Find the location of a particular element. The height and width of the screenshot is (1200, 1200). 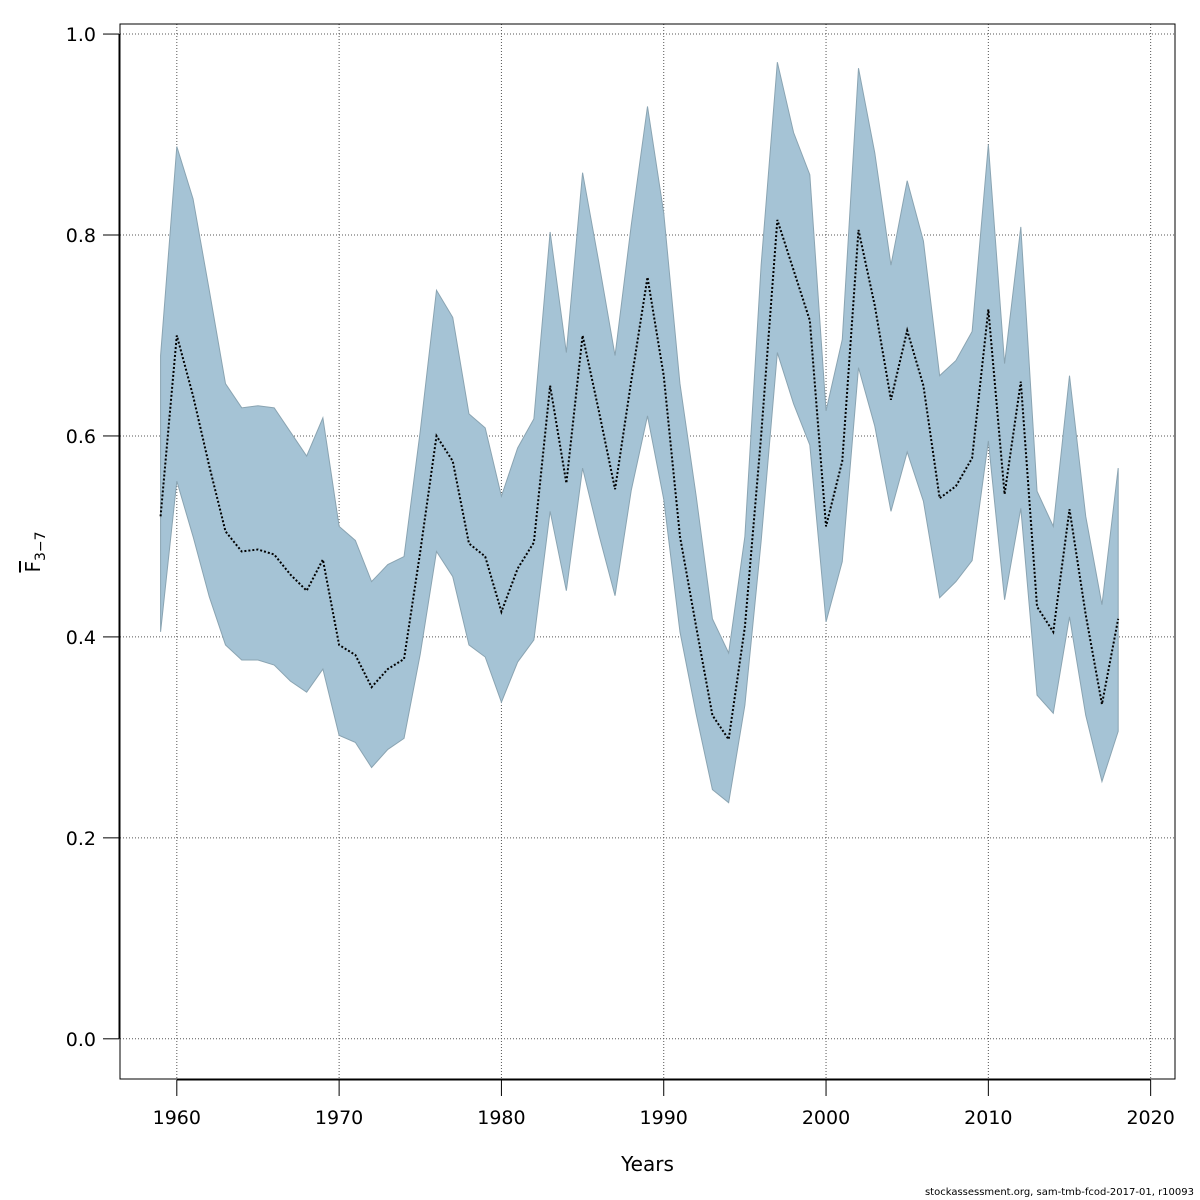

svg-text: F3−7 is located at coordinates (35, 551).